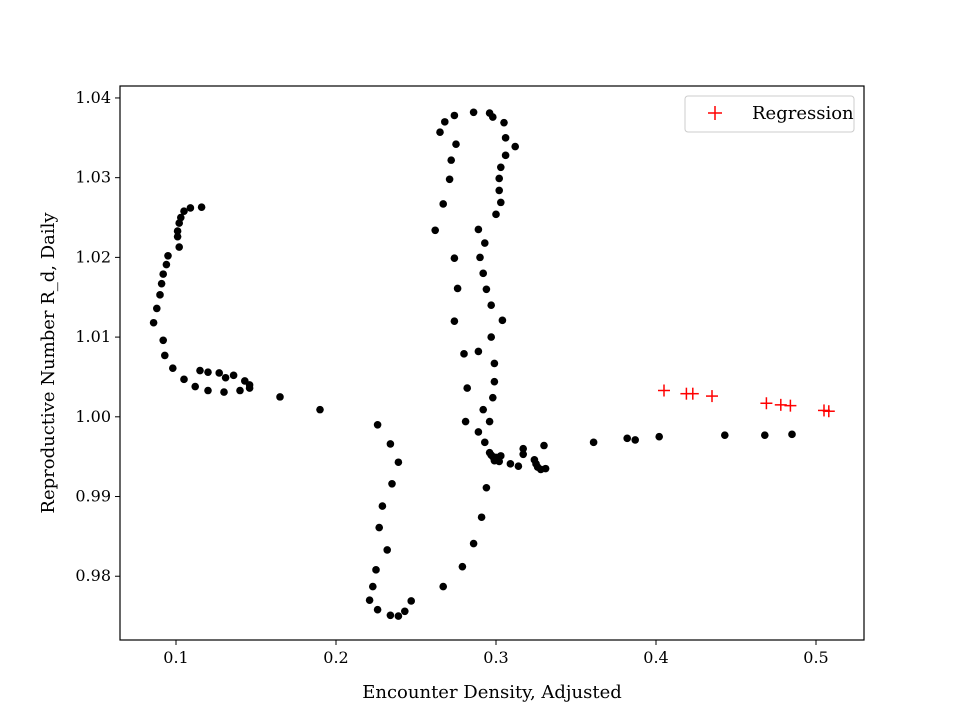 The width and height of the screenshot is (960, 725). I want to click on y-axis-label: Reproductive Number R_d, Daily, so click(48, 363).